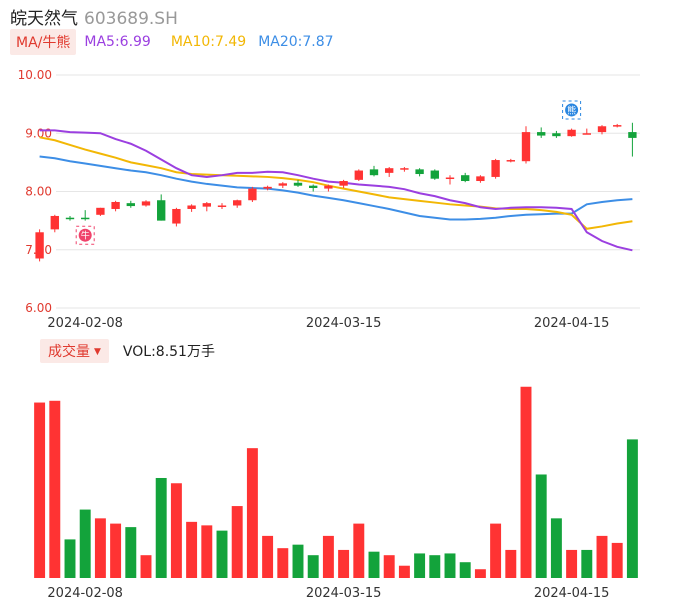 Image resolution: width=686 pixels, height=606 pixels. Describe the element at coordinates (208, 42) in the screenshot. I see `ma10-value: MA10:7.49` at that location.